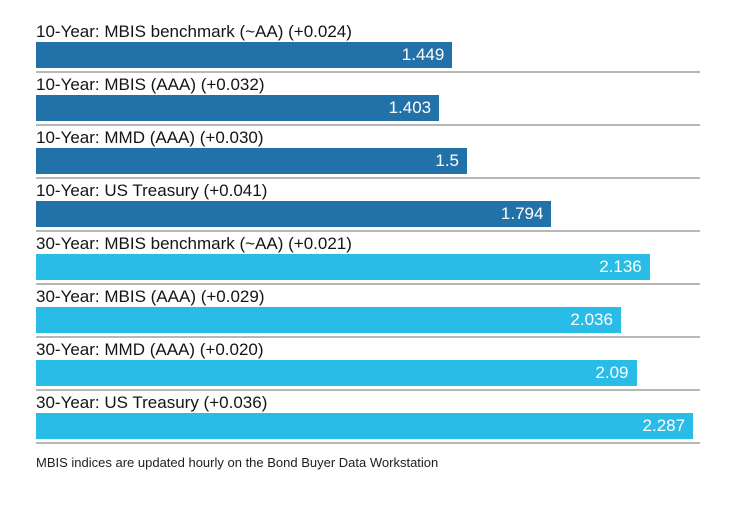  Describe the element at coordinates (522, 213) in the screenshot. I see `bar-value-label: 1.794` at that location.